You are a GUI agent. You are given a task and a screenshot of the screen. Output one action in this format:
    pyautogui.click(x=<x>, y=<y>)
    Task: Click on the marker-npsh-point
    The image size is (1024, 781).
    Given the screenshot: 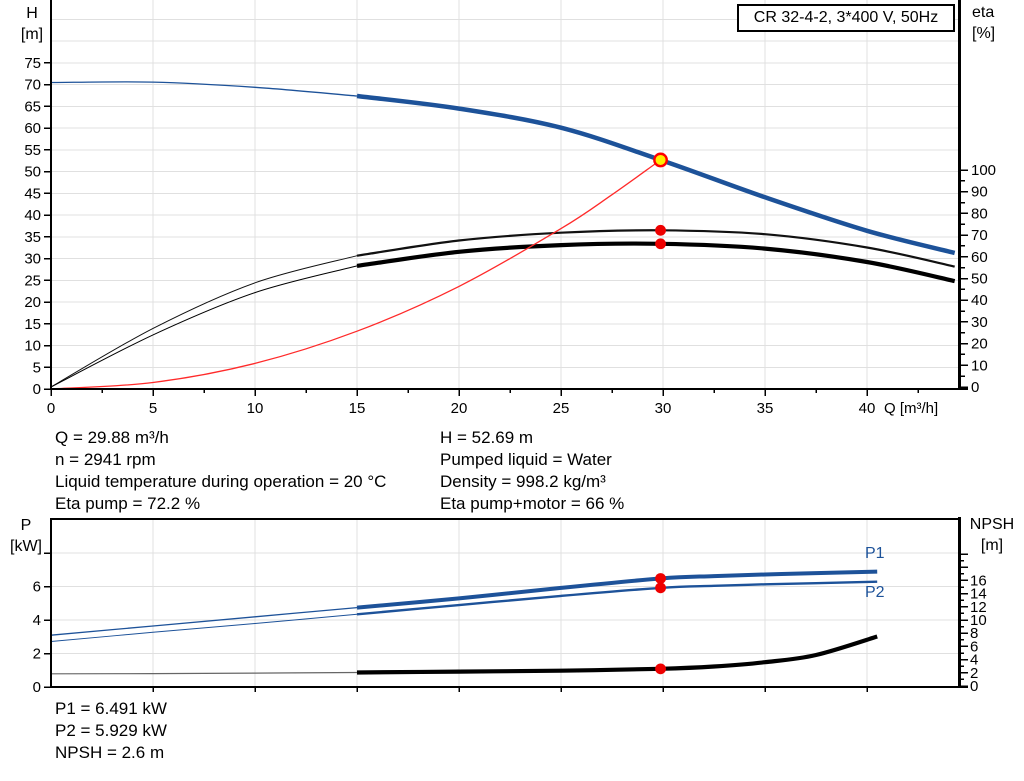 What is the action you would take?
    pyautogui.click(x=660, y=669)
    